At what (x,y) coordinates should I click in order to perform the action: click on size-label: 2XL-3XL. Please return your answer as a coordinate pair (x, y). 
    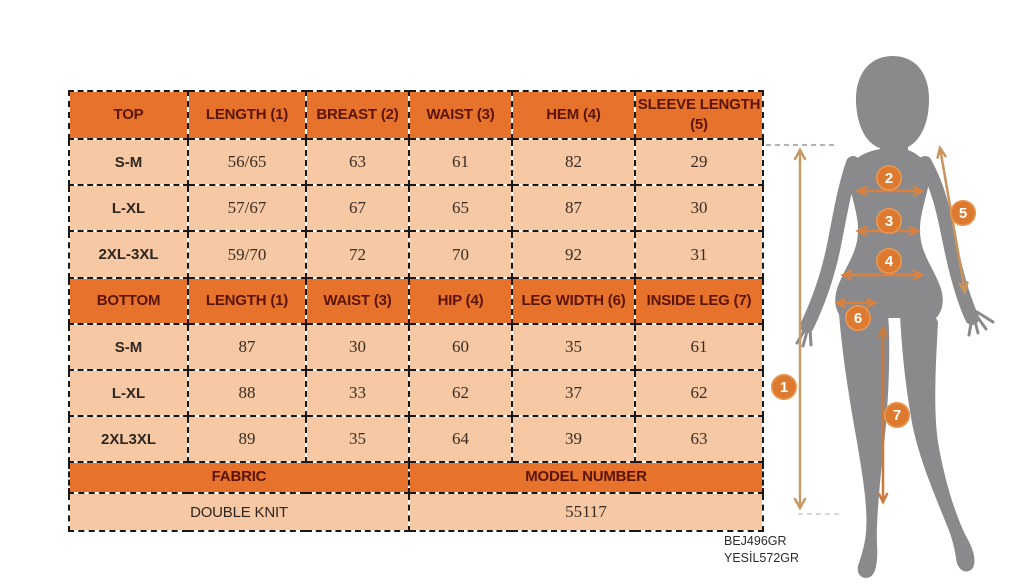
    Looking at the image, I should click on (128, 254).